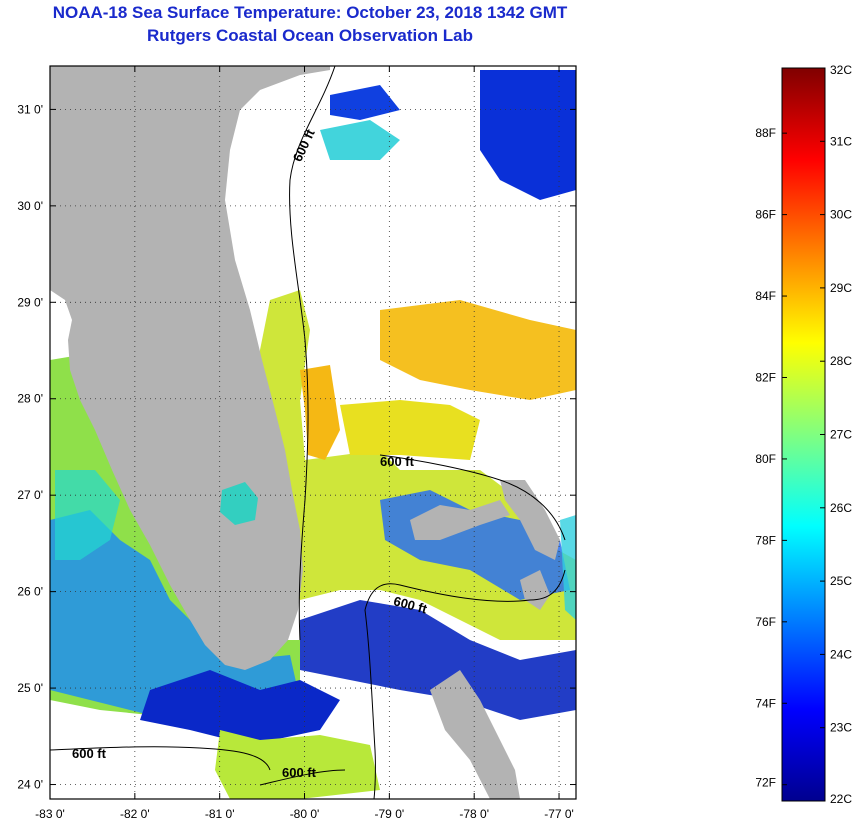 This screenshot has width=864, height=832. Describe the element at coordinates (135, 814) in the screenshot. I see `x-tick-label: -82 0'` at that location.